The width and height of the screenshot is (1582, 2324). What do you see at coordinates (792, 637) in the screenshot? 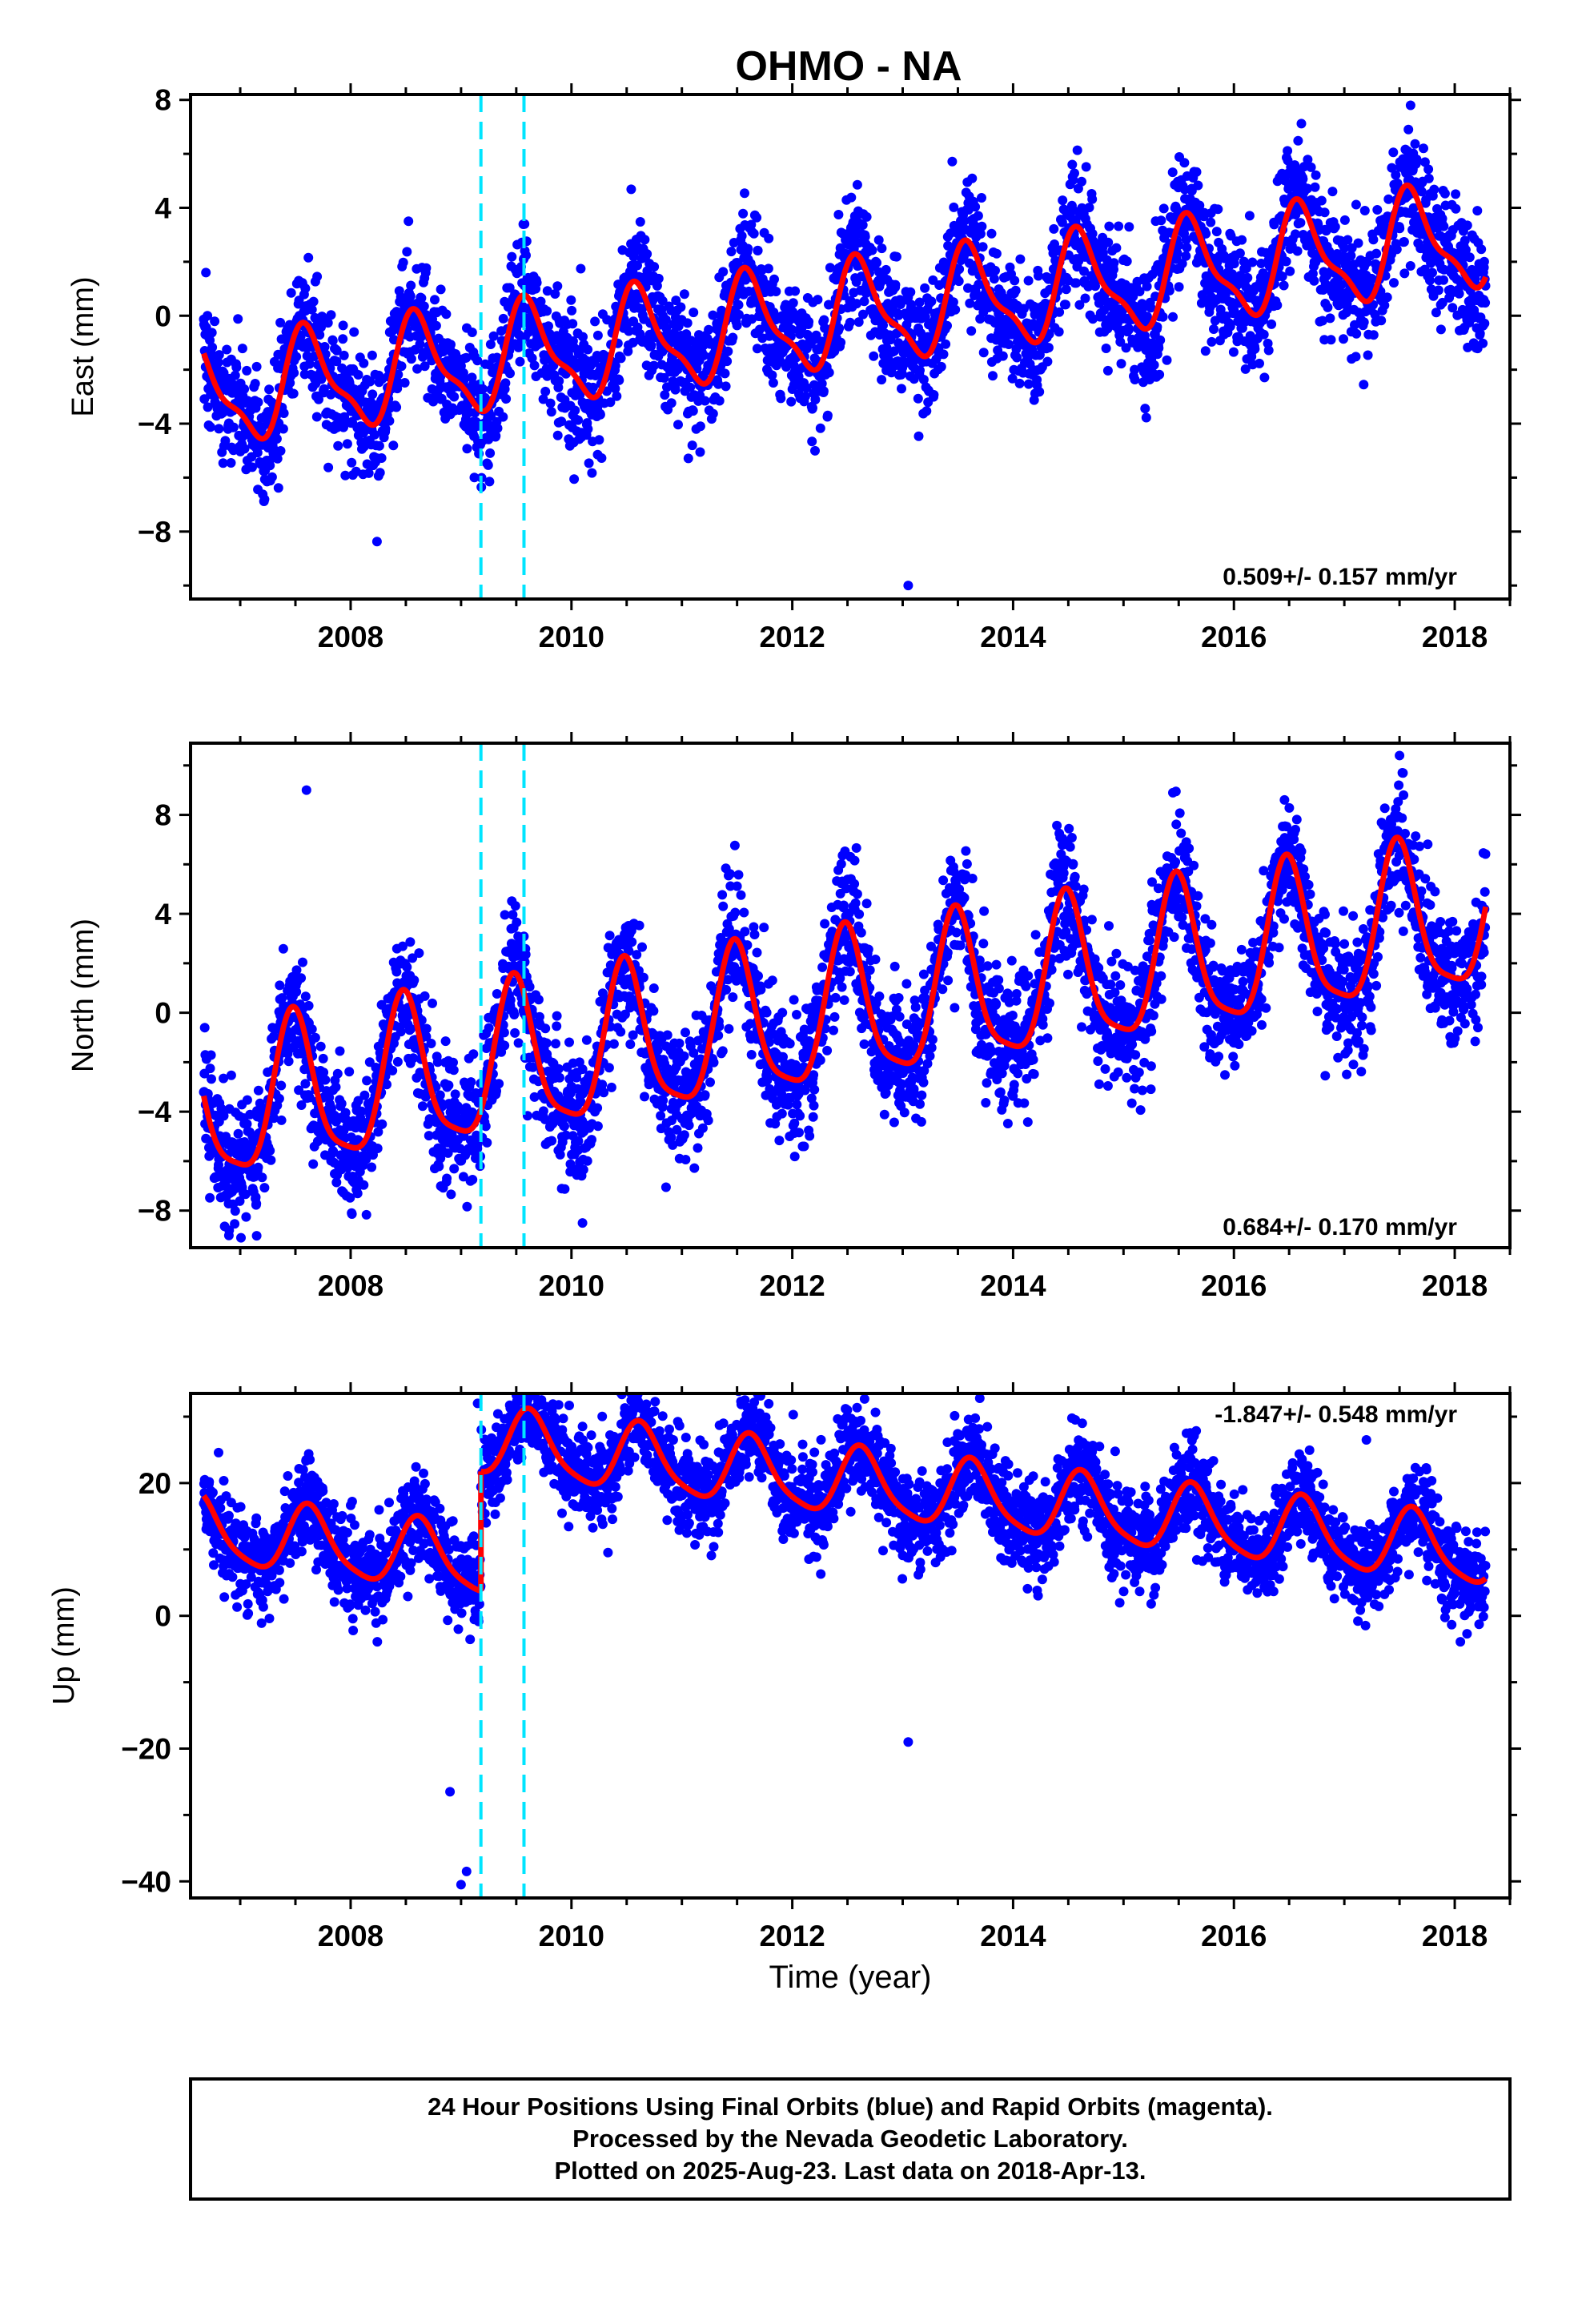
I see `x-tick-label: 2012` at bounding box center [792, 637].